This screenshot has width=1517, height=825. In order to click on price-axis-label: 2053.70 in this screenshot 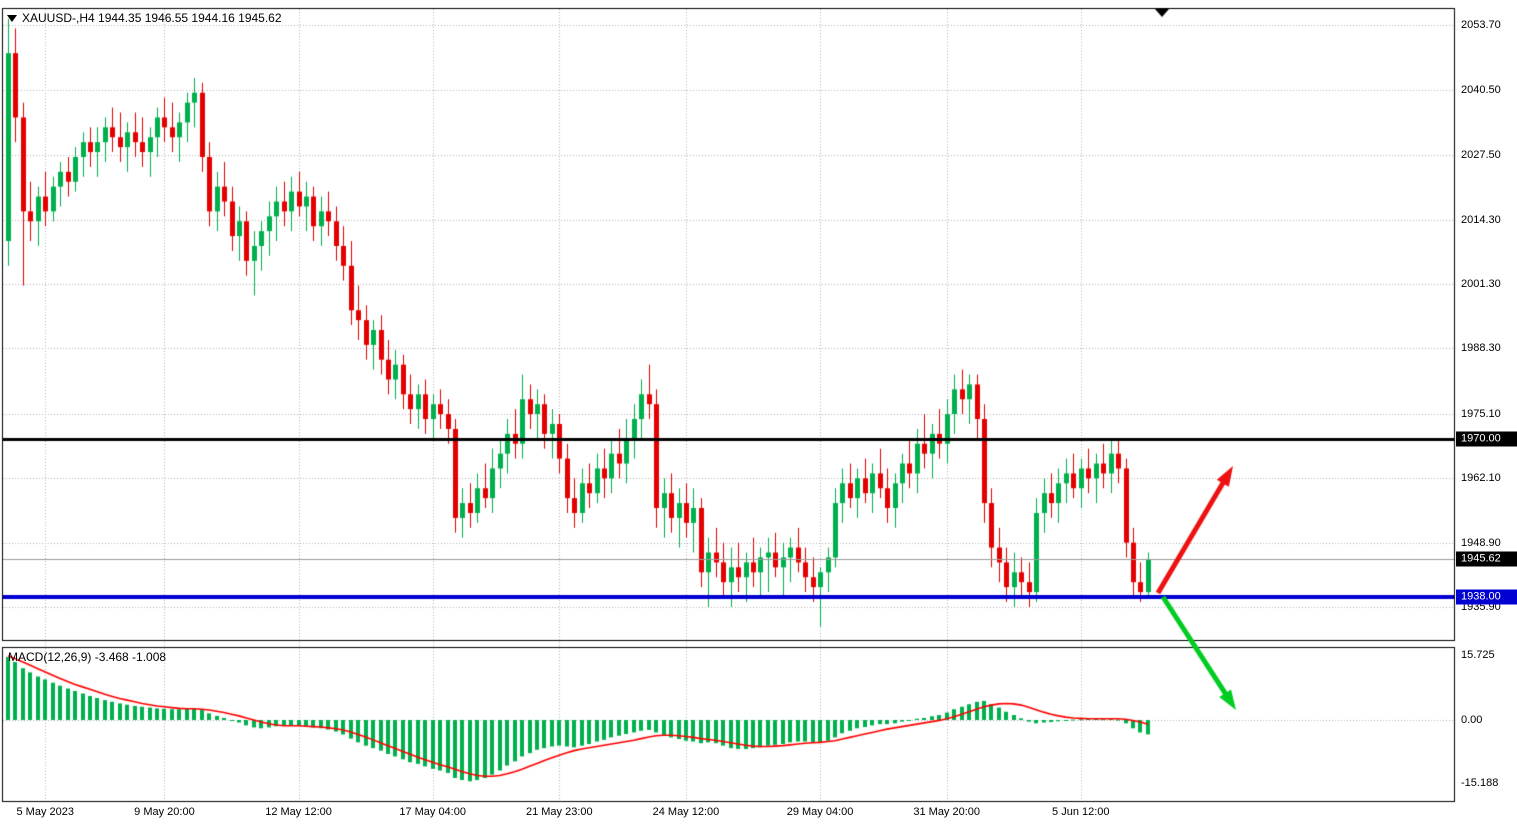, I will do `click(1481, 25)`.